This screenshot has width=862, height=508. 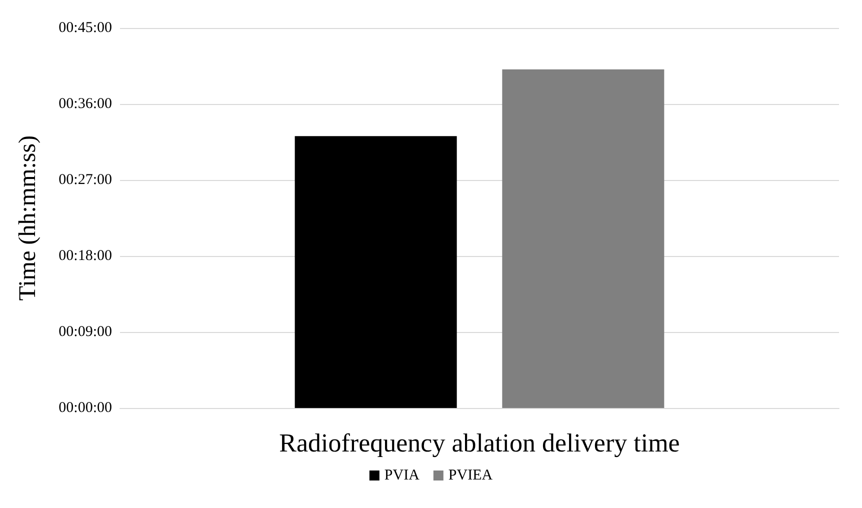 What do you see at coordinates (85, 180) in the screenshot?
I see `y-tick-label: 00:27:00` at bounding box center [85, 180].